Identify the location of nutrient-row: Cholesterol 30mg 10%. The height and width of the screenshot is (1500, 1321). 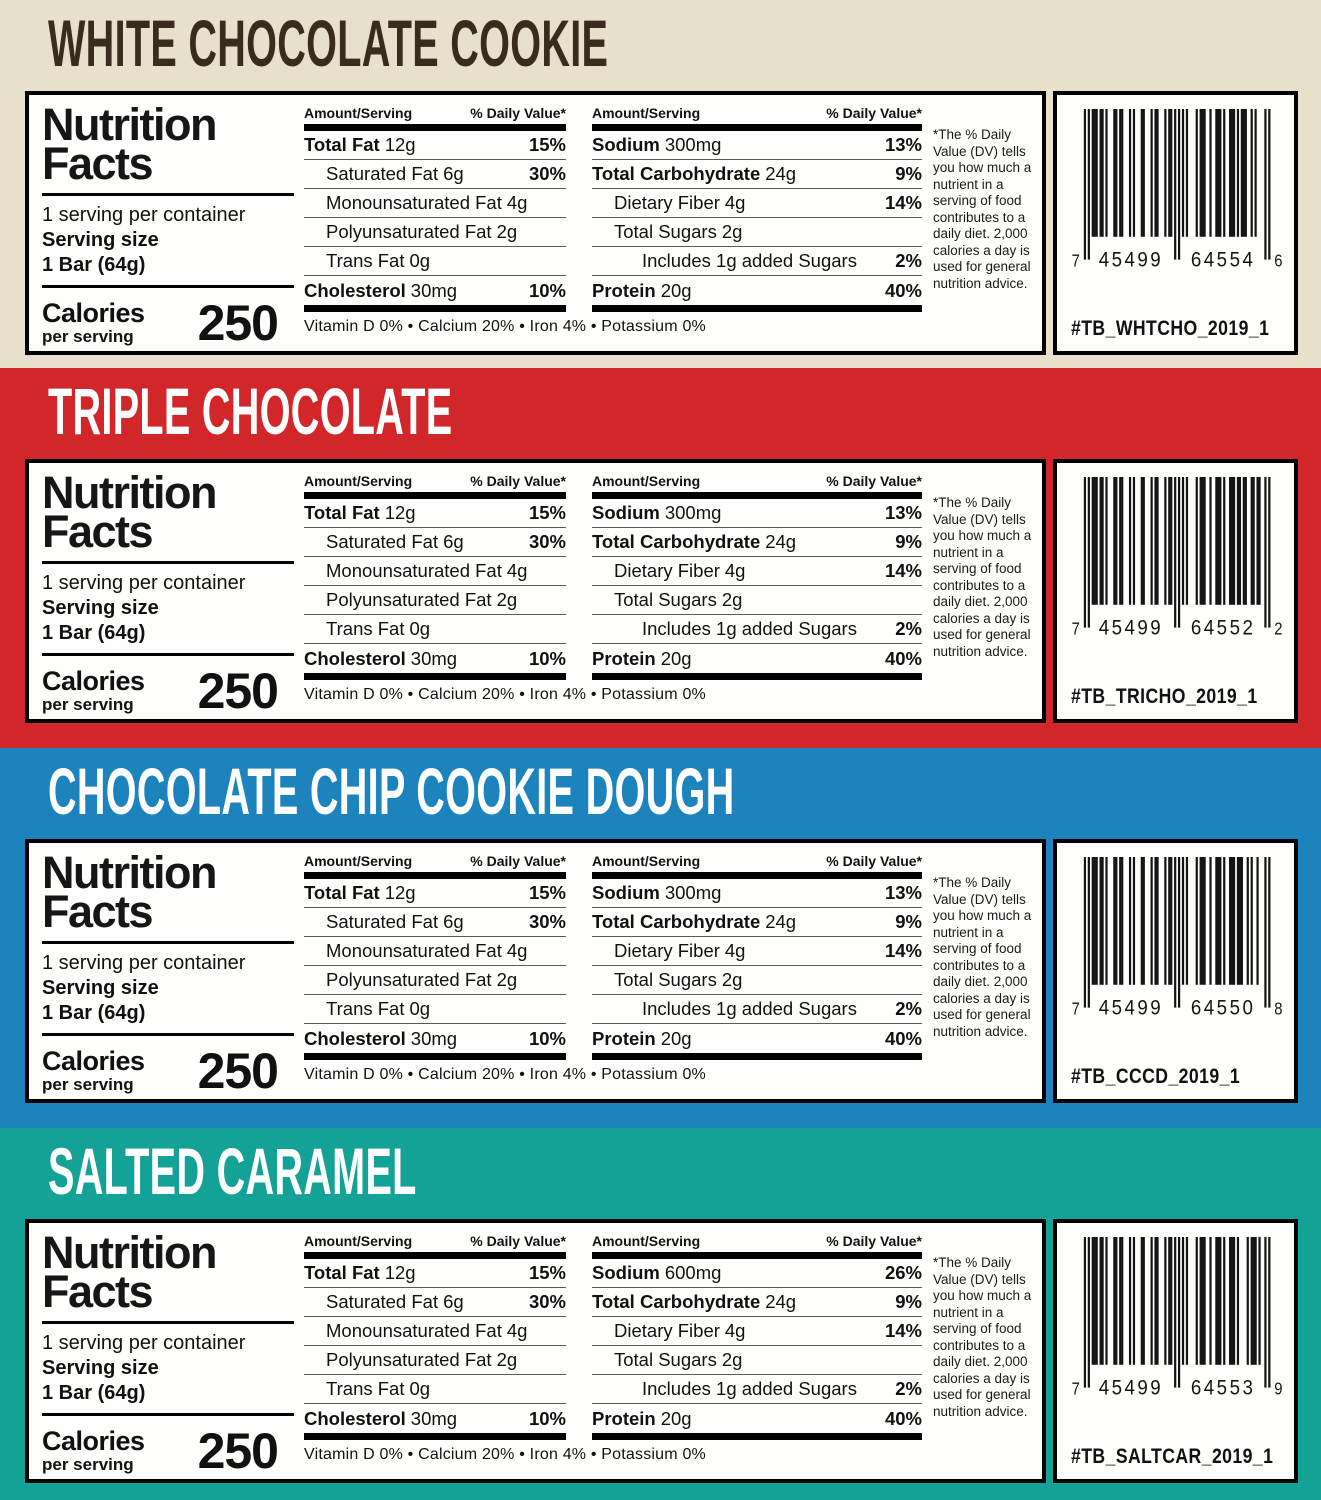
(435, 290).